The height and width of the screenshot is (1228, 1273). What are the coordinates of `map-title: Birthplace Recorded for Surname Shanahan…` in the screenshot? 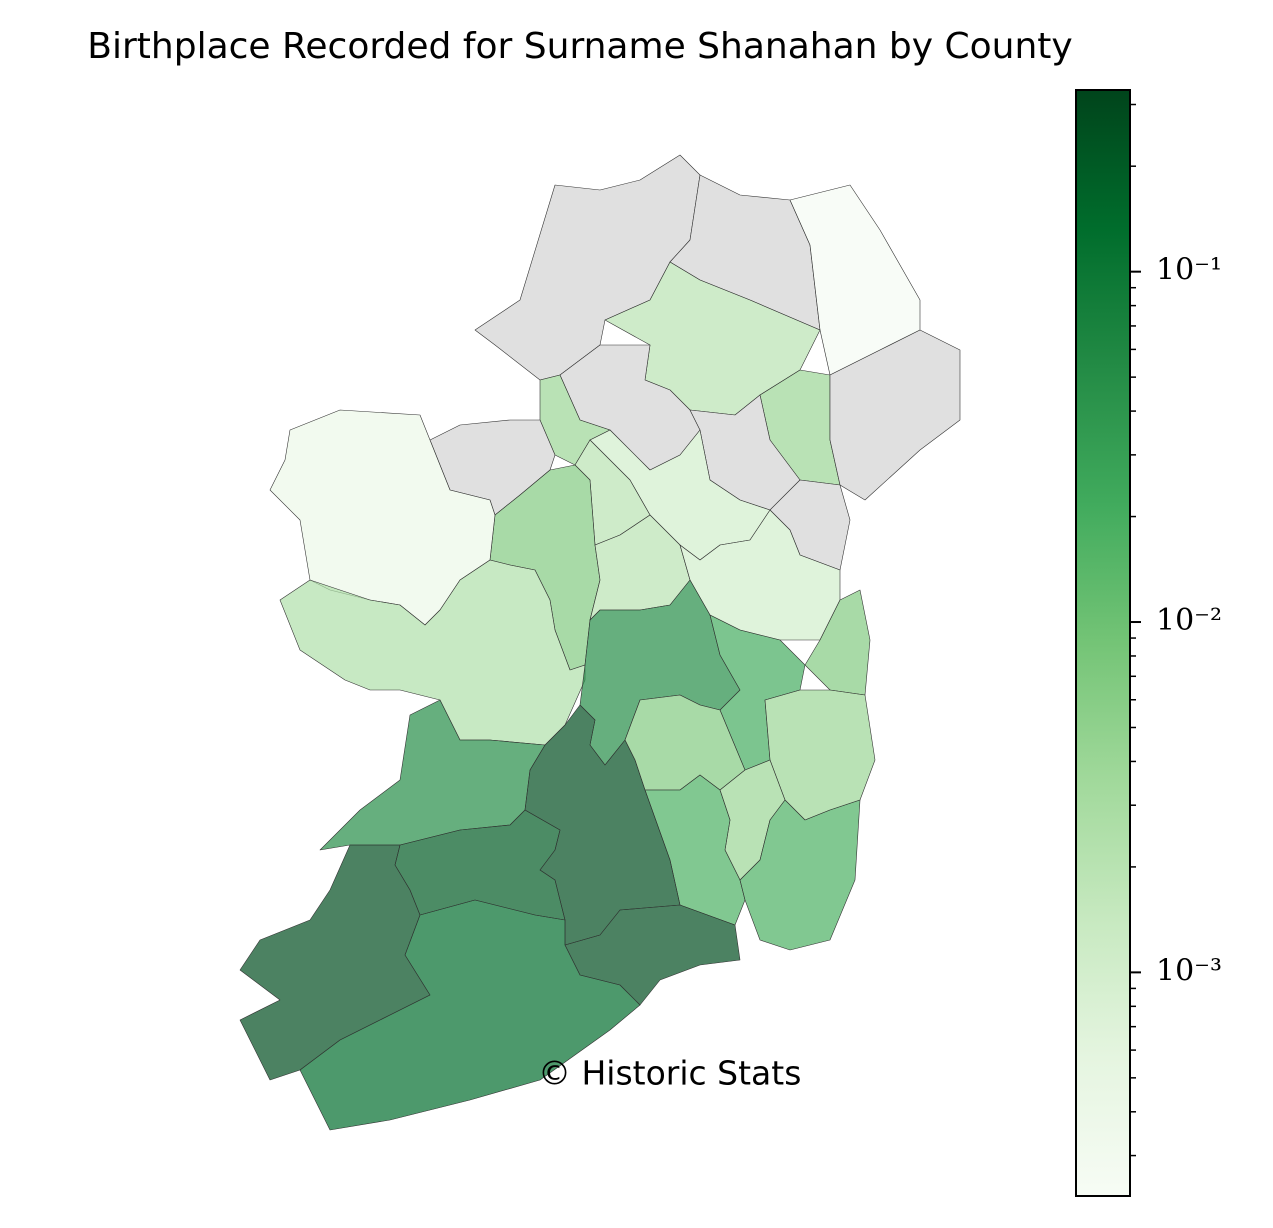 It's located at (579, 46).